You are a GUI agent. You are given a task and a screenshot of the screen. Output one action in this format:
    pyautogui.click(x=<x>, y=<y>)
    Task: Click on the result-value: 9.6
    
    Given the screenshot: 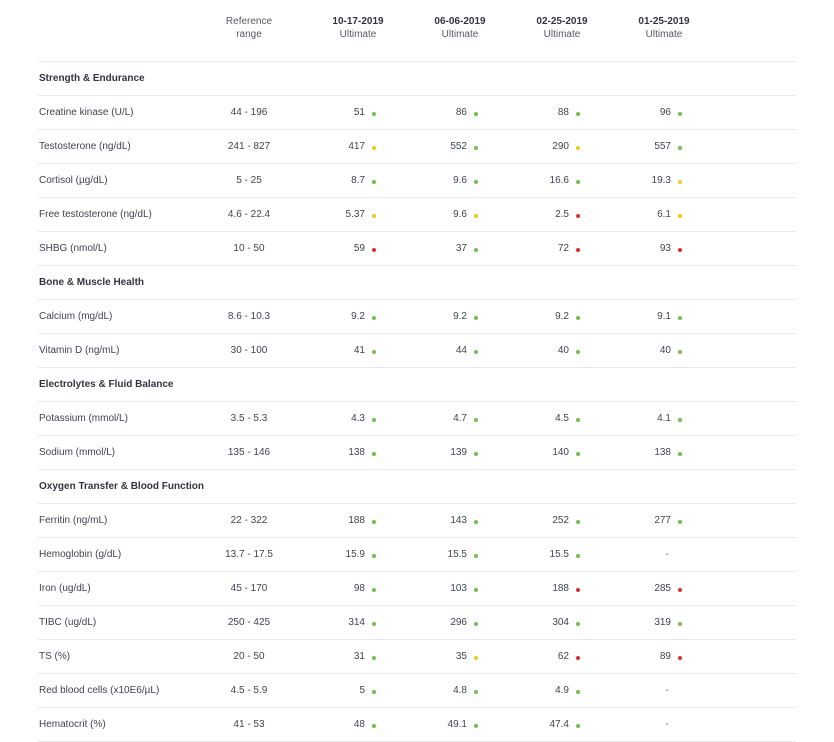 What is the action you would take?
    pyautogui.click(x=460, y=180)
    